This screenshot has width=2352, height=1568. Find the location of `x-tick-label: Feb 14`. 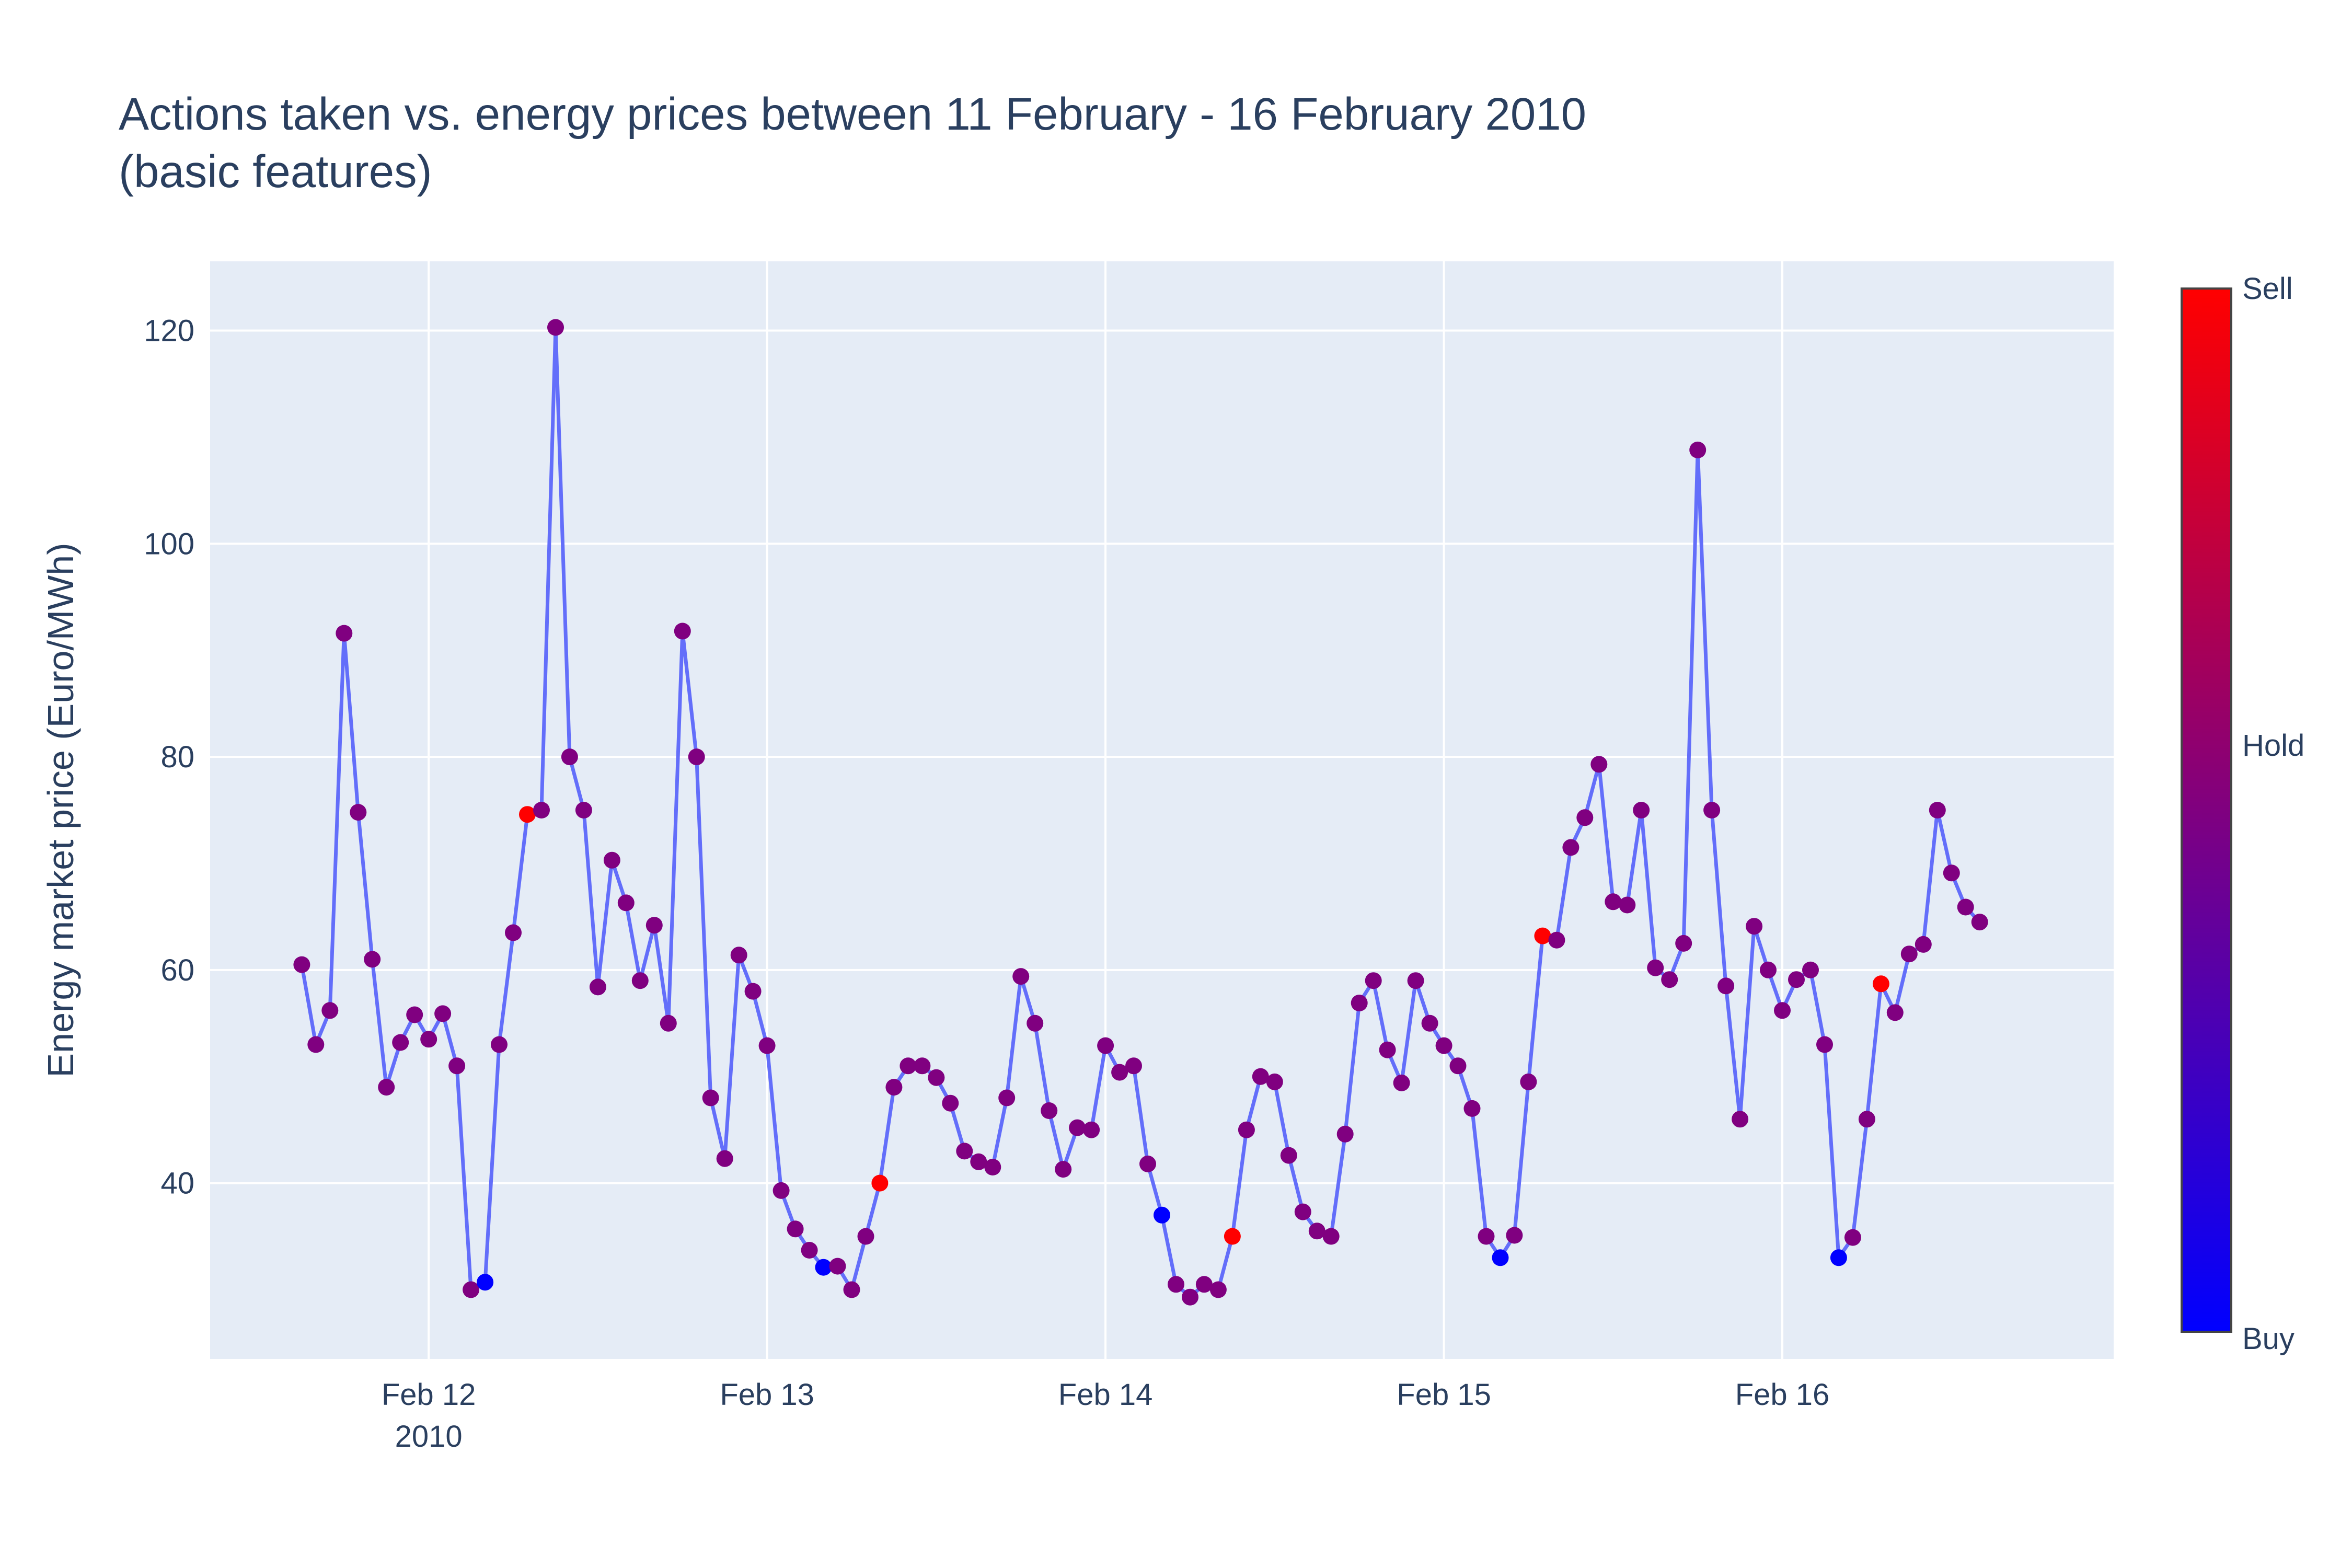

x-tick-label: Feb 14 is located at coordinates (1105, 1395).